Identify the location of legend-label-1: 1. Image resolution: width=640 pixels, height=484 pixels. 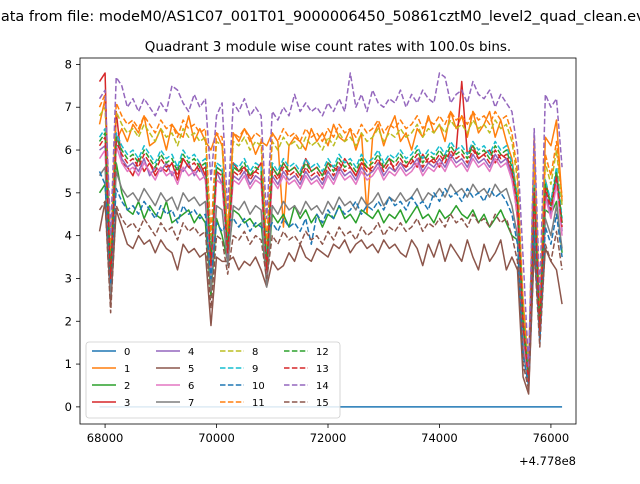
(127, 369).